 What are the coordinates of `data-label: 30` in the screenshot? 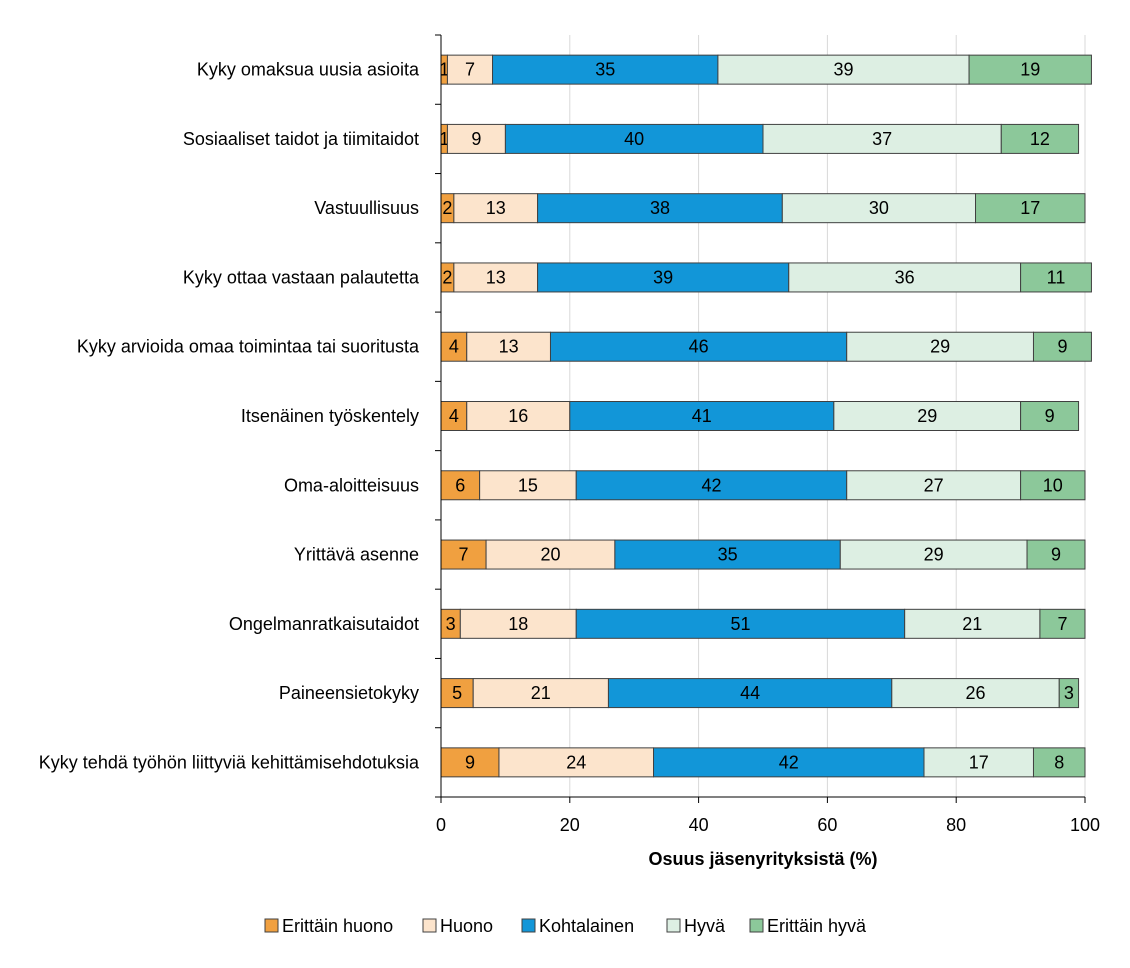 It's located at (879, 208).